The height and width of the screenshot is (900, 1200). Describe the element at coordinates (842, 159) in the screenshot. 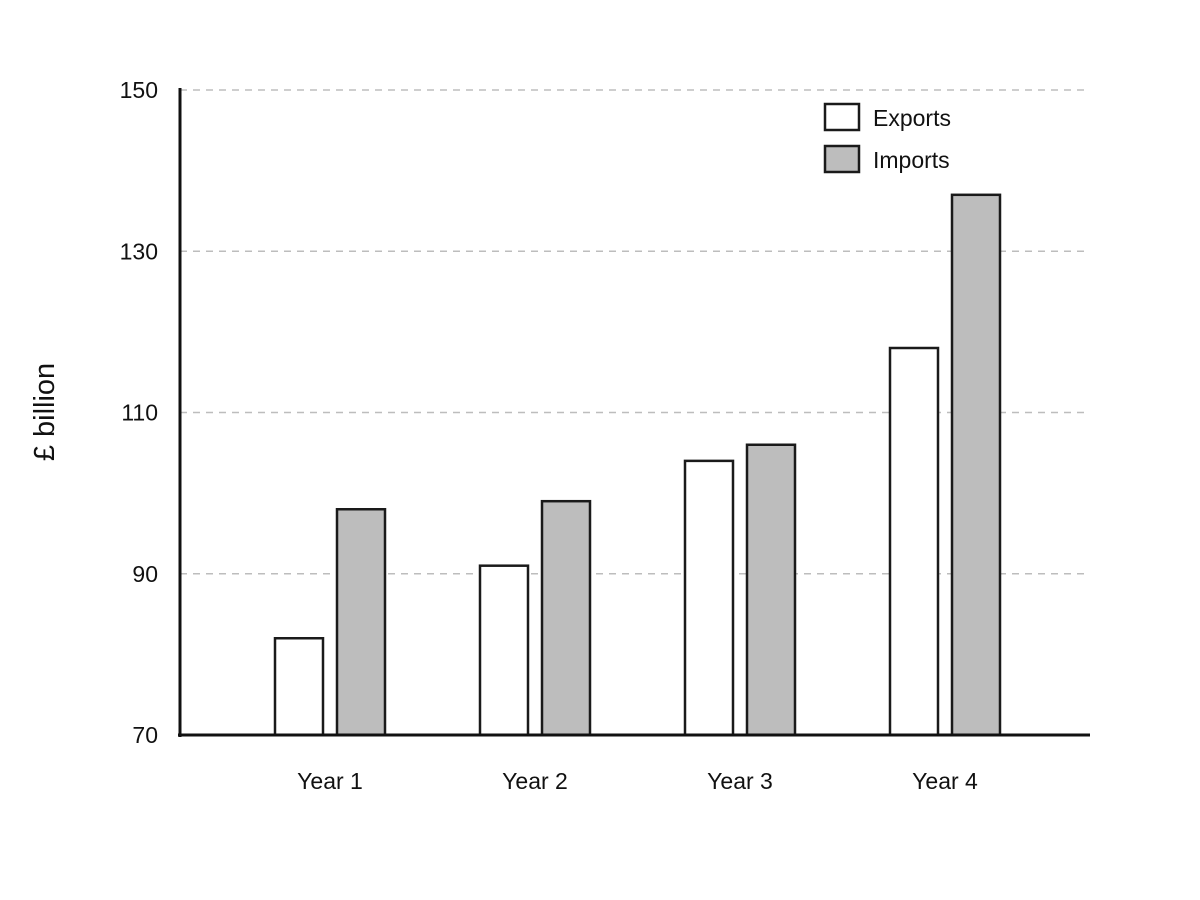

I see `legend-swatch-imports` at that location.